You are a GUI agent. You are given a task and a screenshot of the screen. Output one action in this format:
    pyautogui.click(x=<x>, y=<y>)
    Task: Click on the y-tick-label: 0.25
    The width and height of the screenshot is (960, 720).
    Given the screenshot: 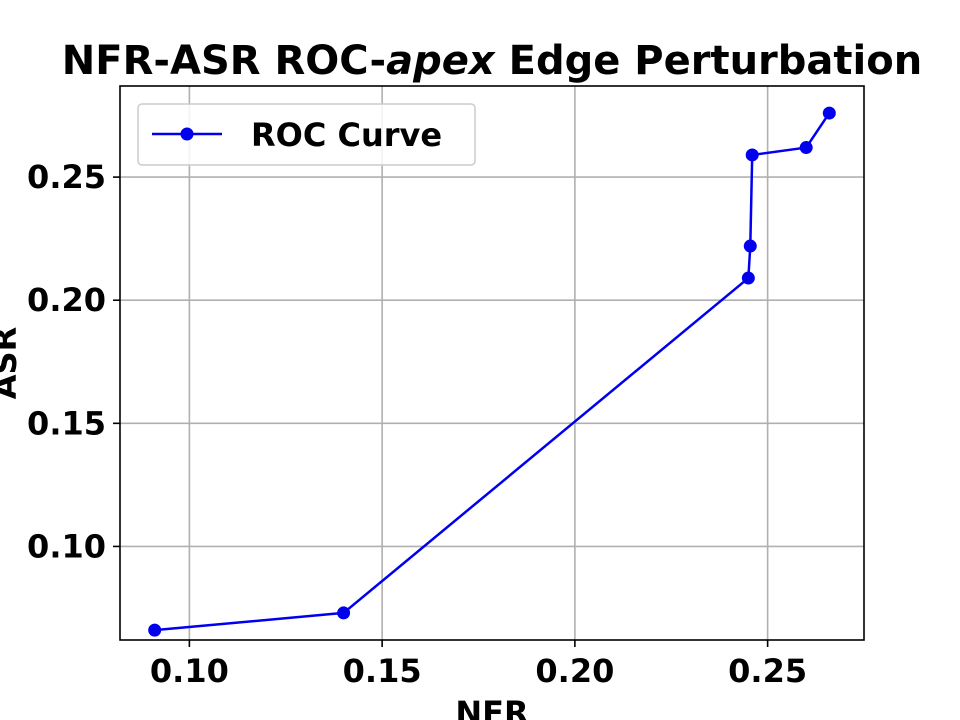 What is the action you would take?
    pyautogui.click(x=66, y=177)
    